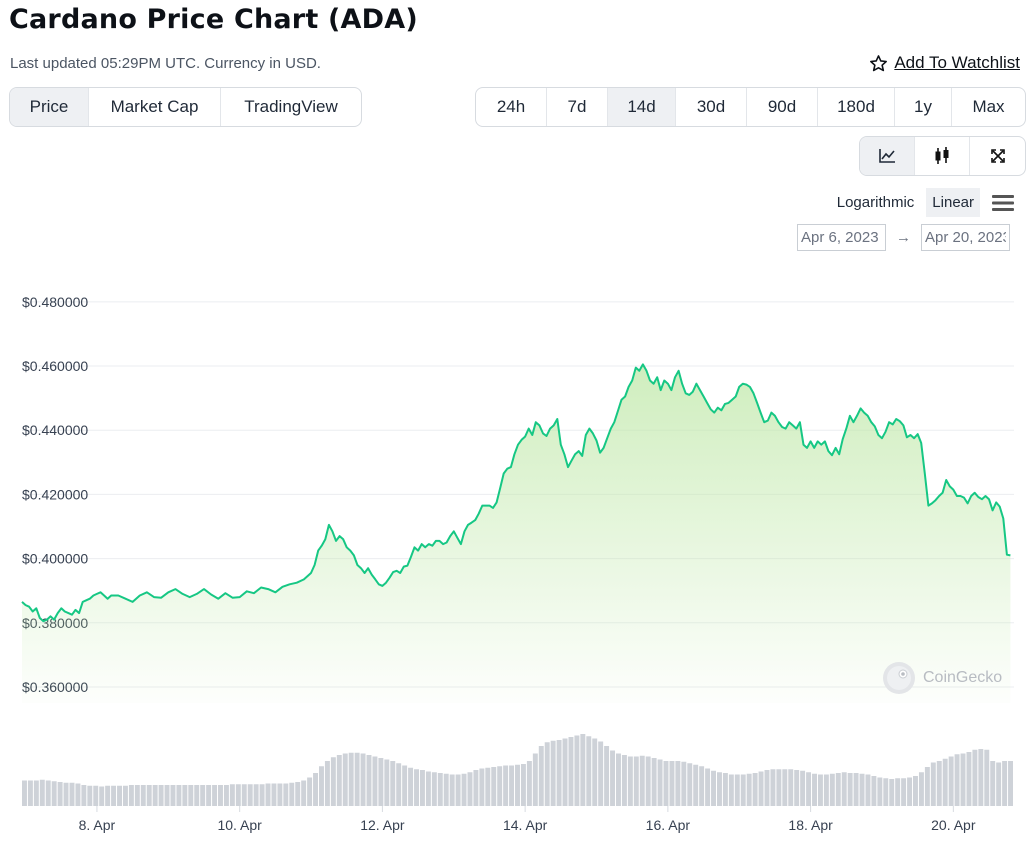 Image resolution: width=1036 pixels, height=842 pixels. I want to click on y-tick-label: $0.440000, so click(55, 430).